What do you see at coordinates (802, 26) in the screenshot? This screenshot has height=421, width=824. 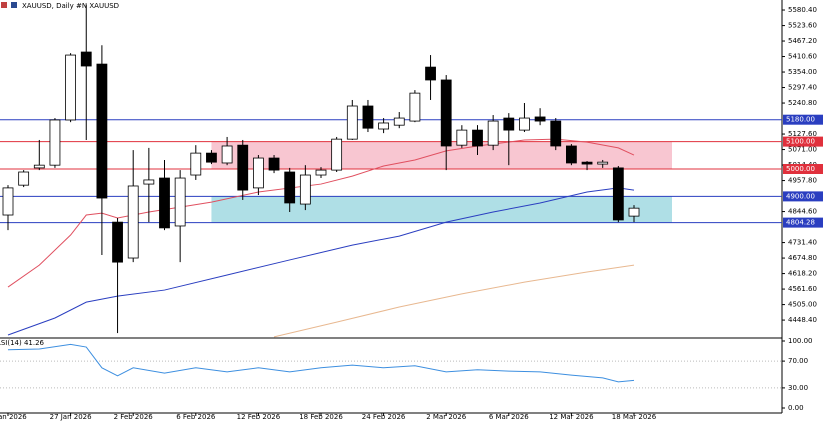 I see `y-tick-label: 5523.60` at bounding box center [802, 26].